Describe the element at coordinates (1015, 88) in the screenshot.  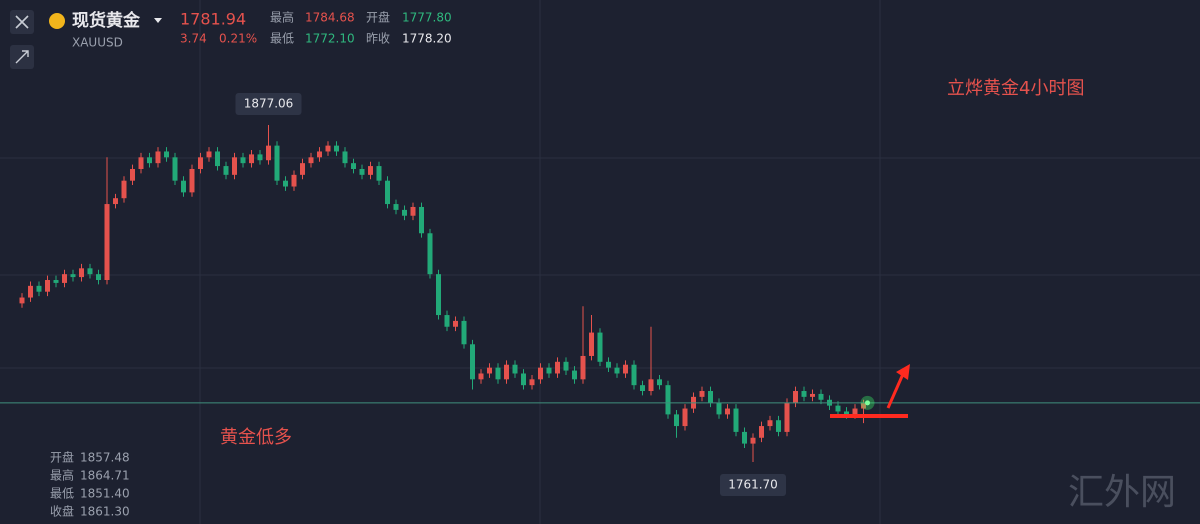
I see `chart-title: 立烨黄金4小时图` at that location.